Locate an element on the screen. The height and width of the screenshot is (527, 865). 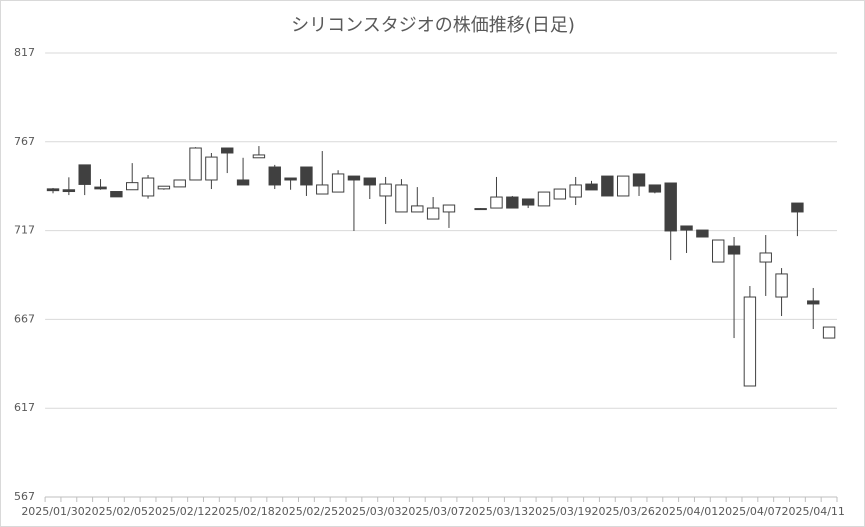
x-tick-label: 2025/03/07 is located at coordinates (432, 511).